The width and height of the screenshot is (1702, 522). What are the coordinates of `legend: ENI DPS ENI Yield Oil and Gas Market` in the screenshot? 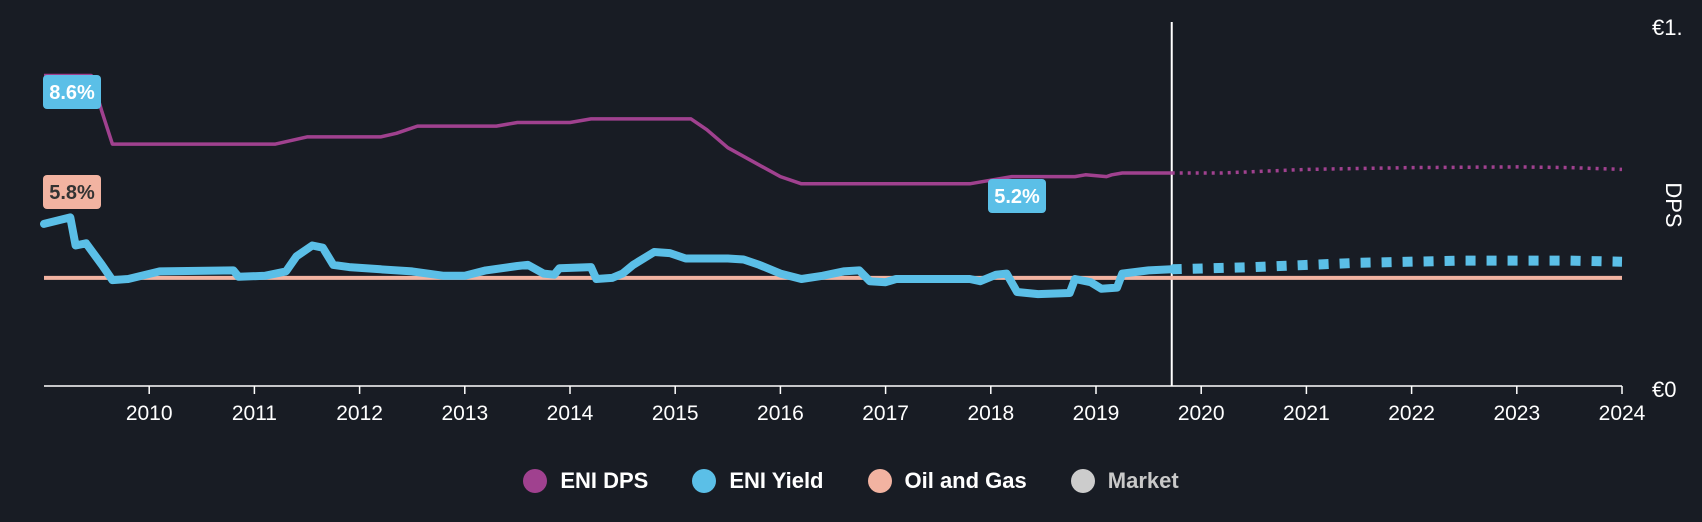 It's located at (851, 481).